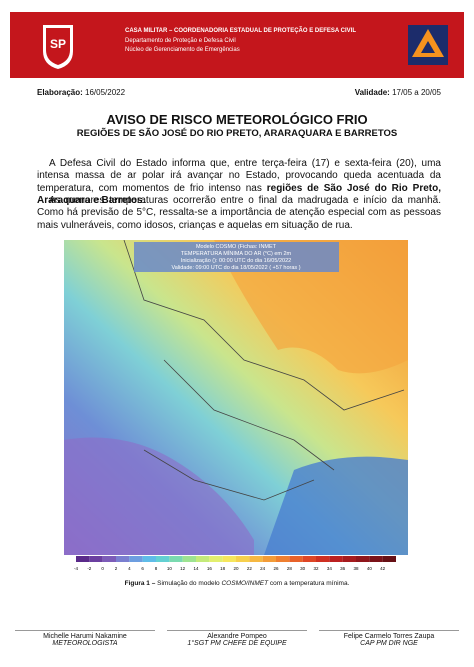  I want to click on colorbar-label: 2, so click(116, 568).